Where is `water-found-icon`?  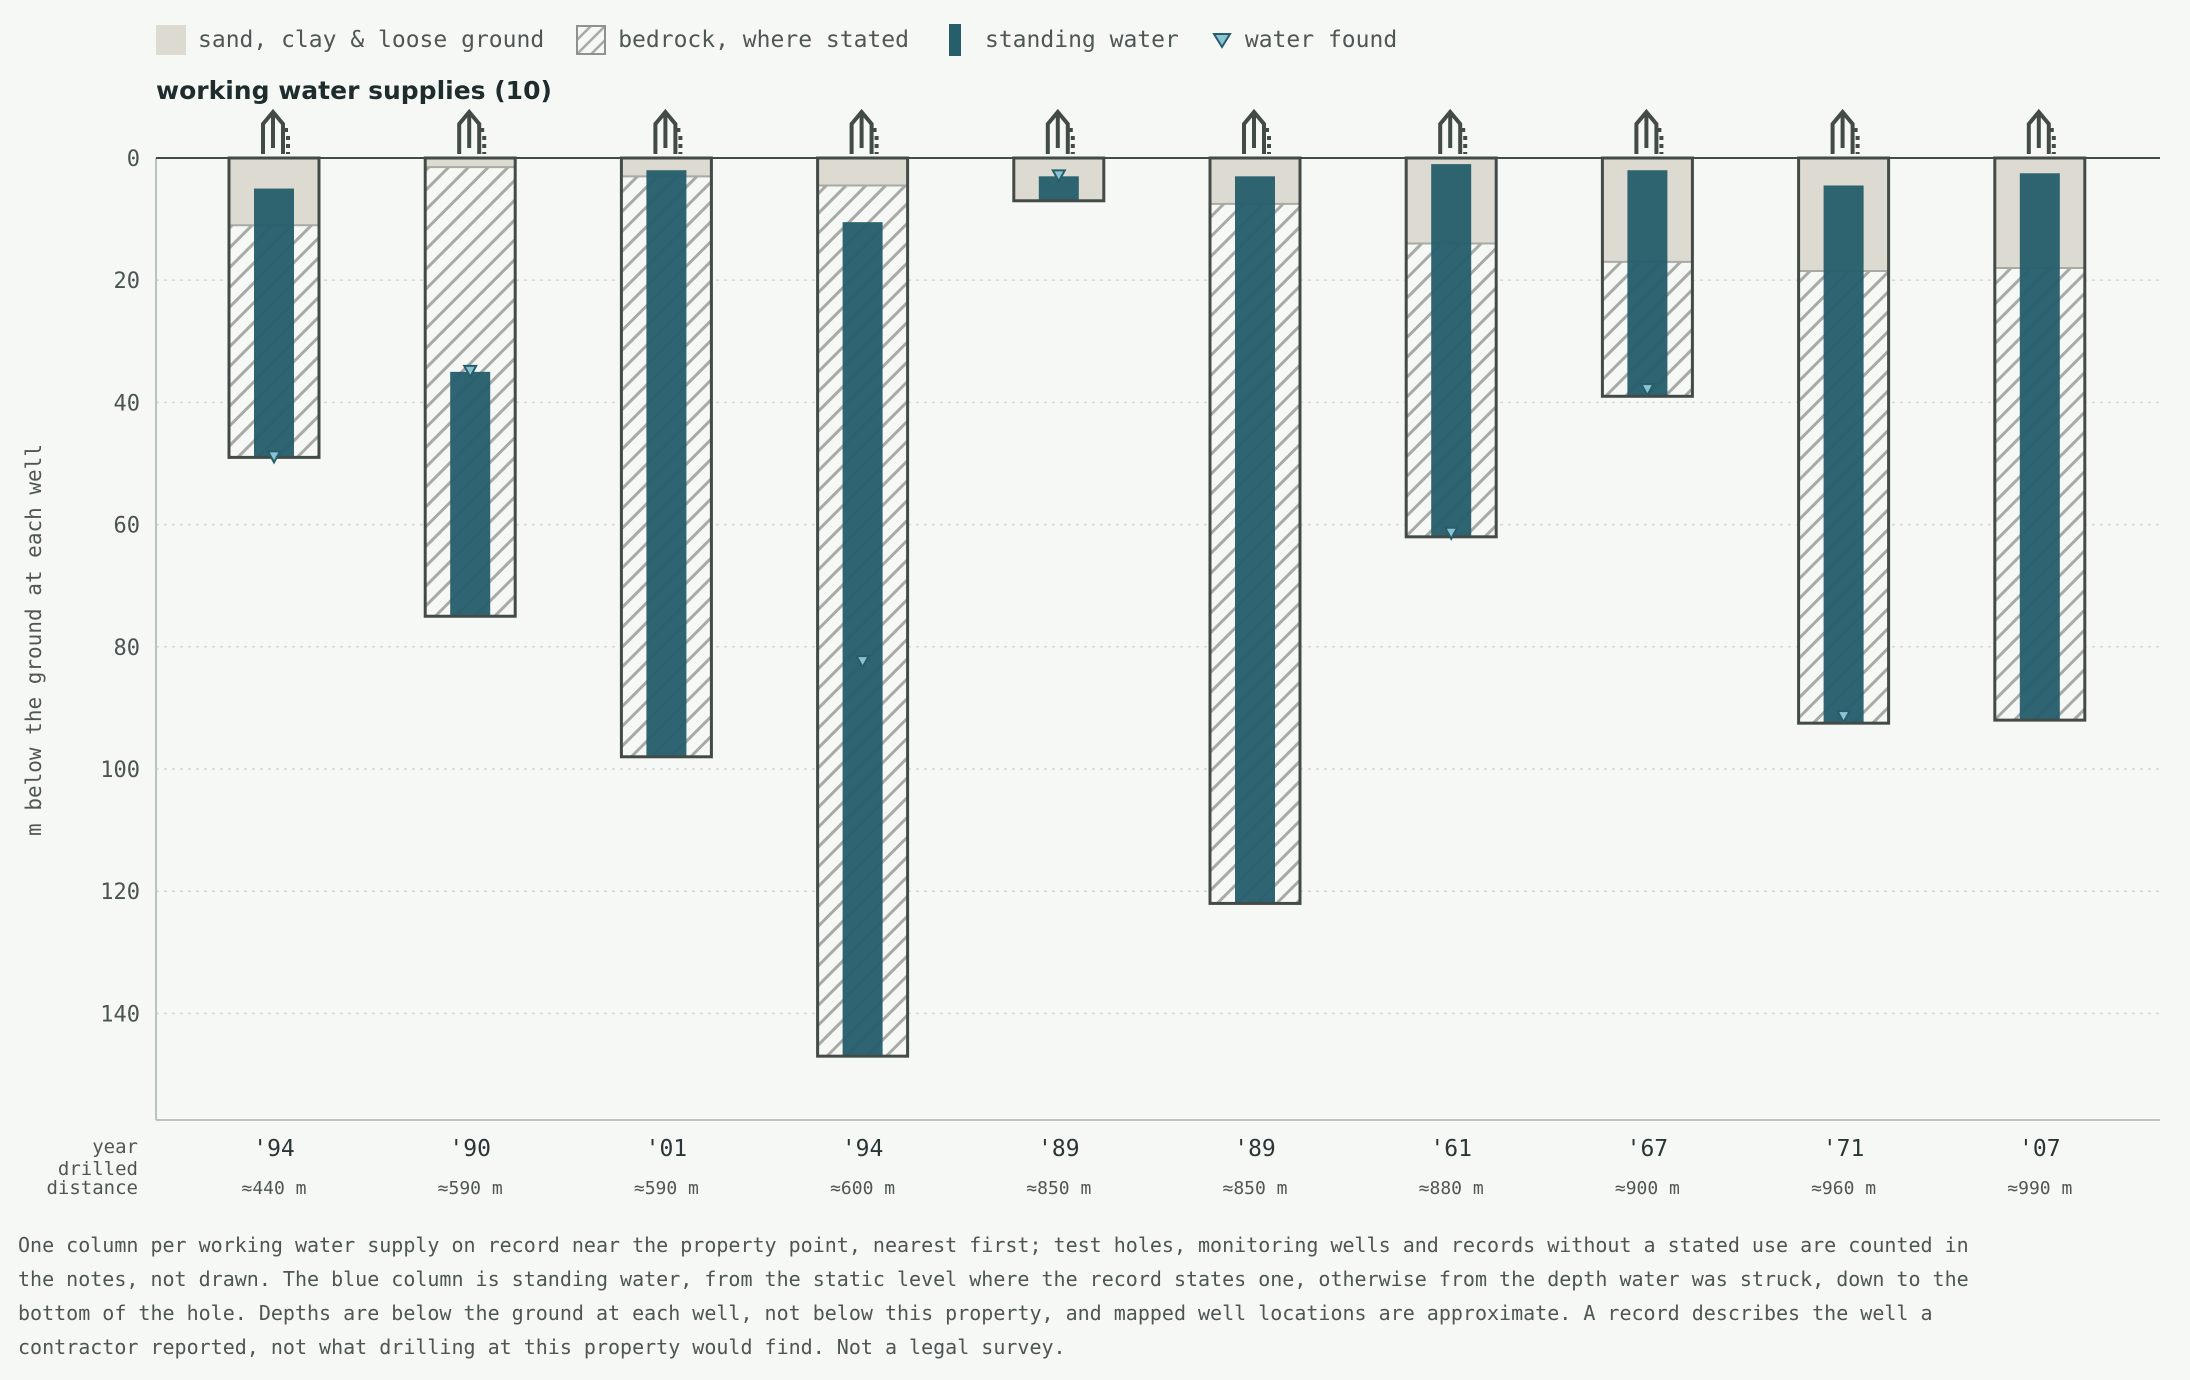 water-found-icon is located at coordinates (1222, 41).